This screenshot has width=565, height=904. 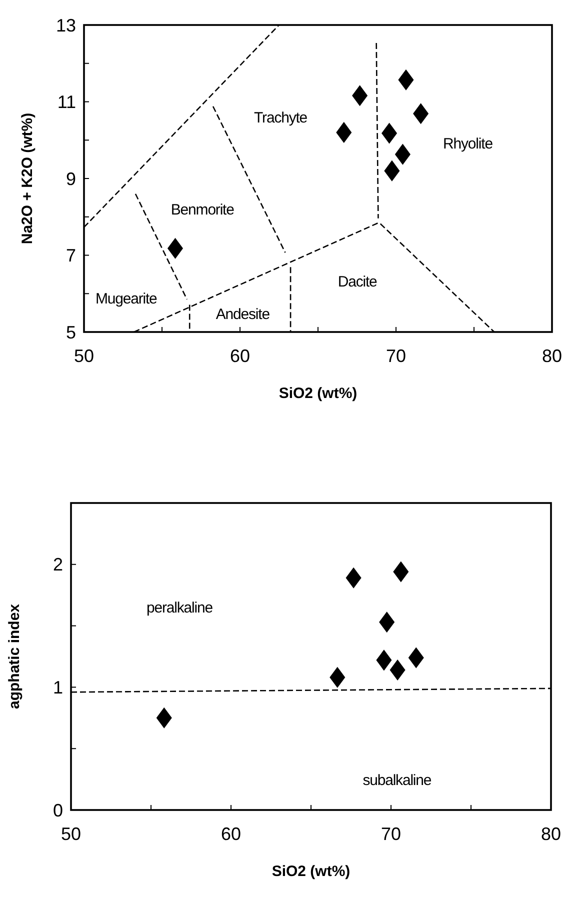 What do you see at coordinates (179, 608) in the screenshot?
I see `annotation: peralkaline` at bounding box center [179, 608].